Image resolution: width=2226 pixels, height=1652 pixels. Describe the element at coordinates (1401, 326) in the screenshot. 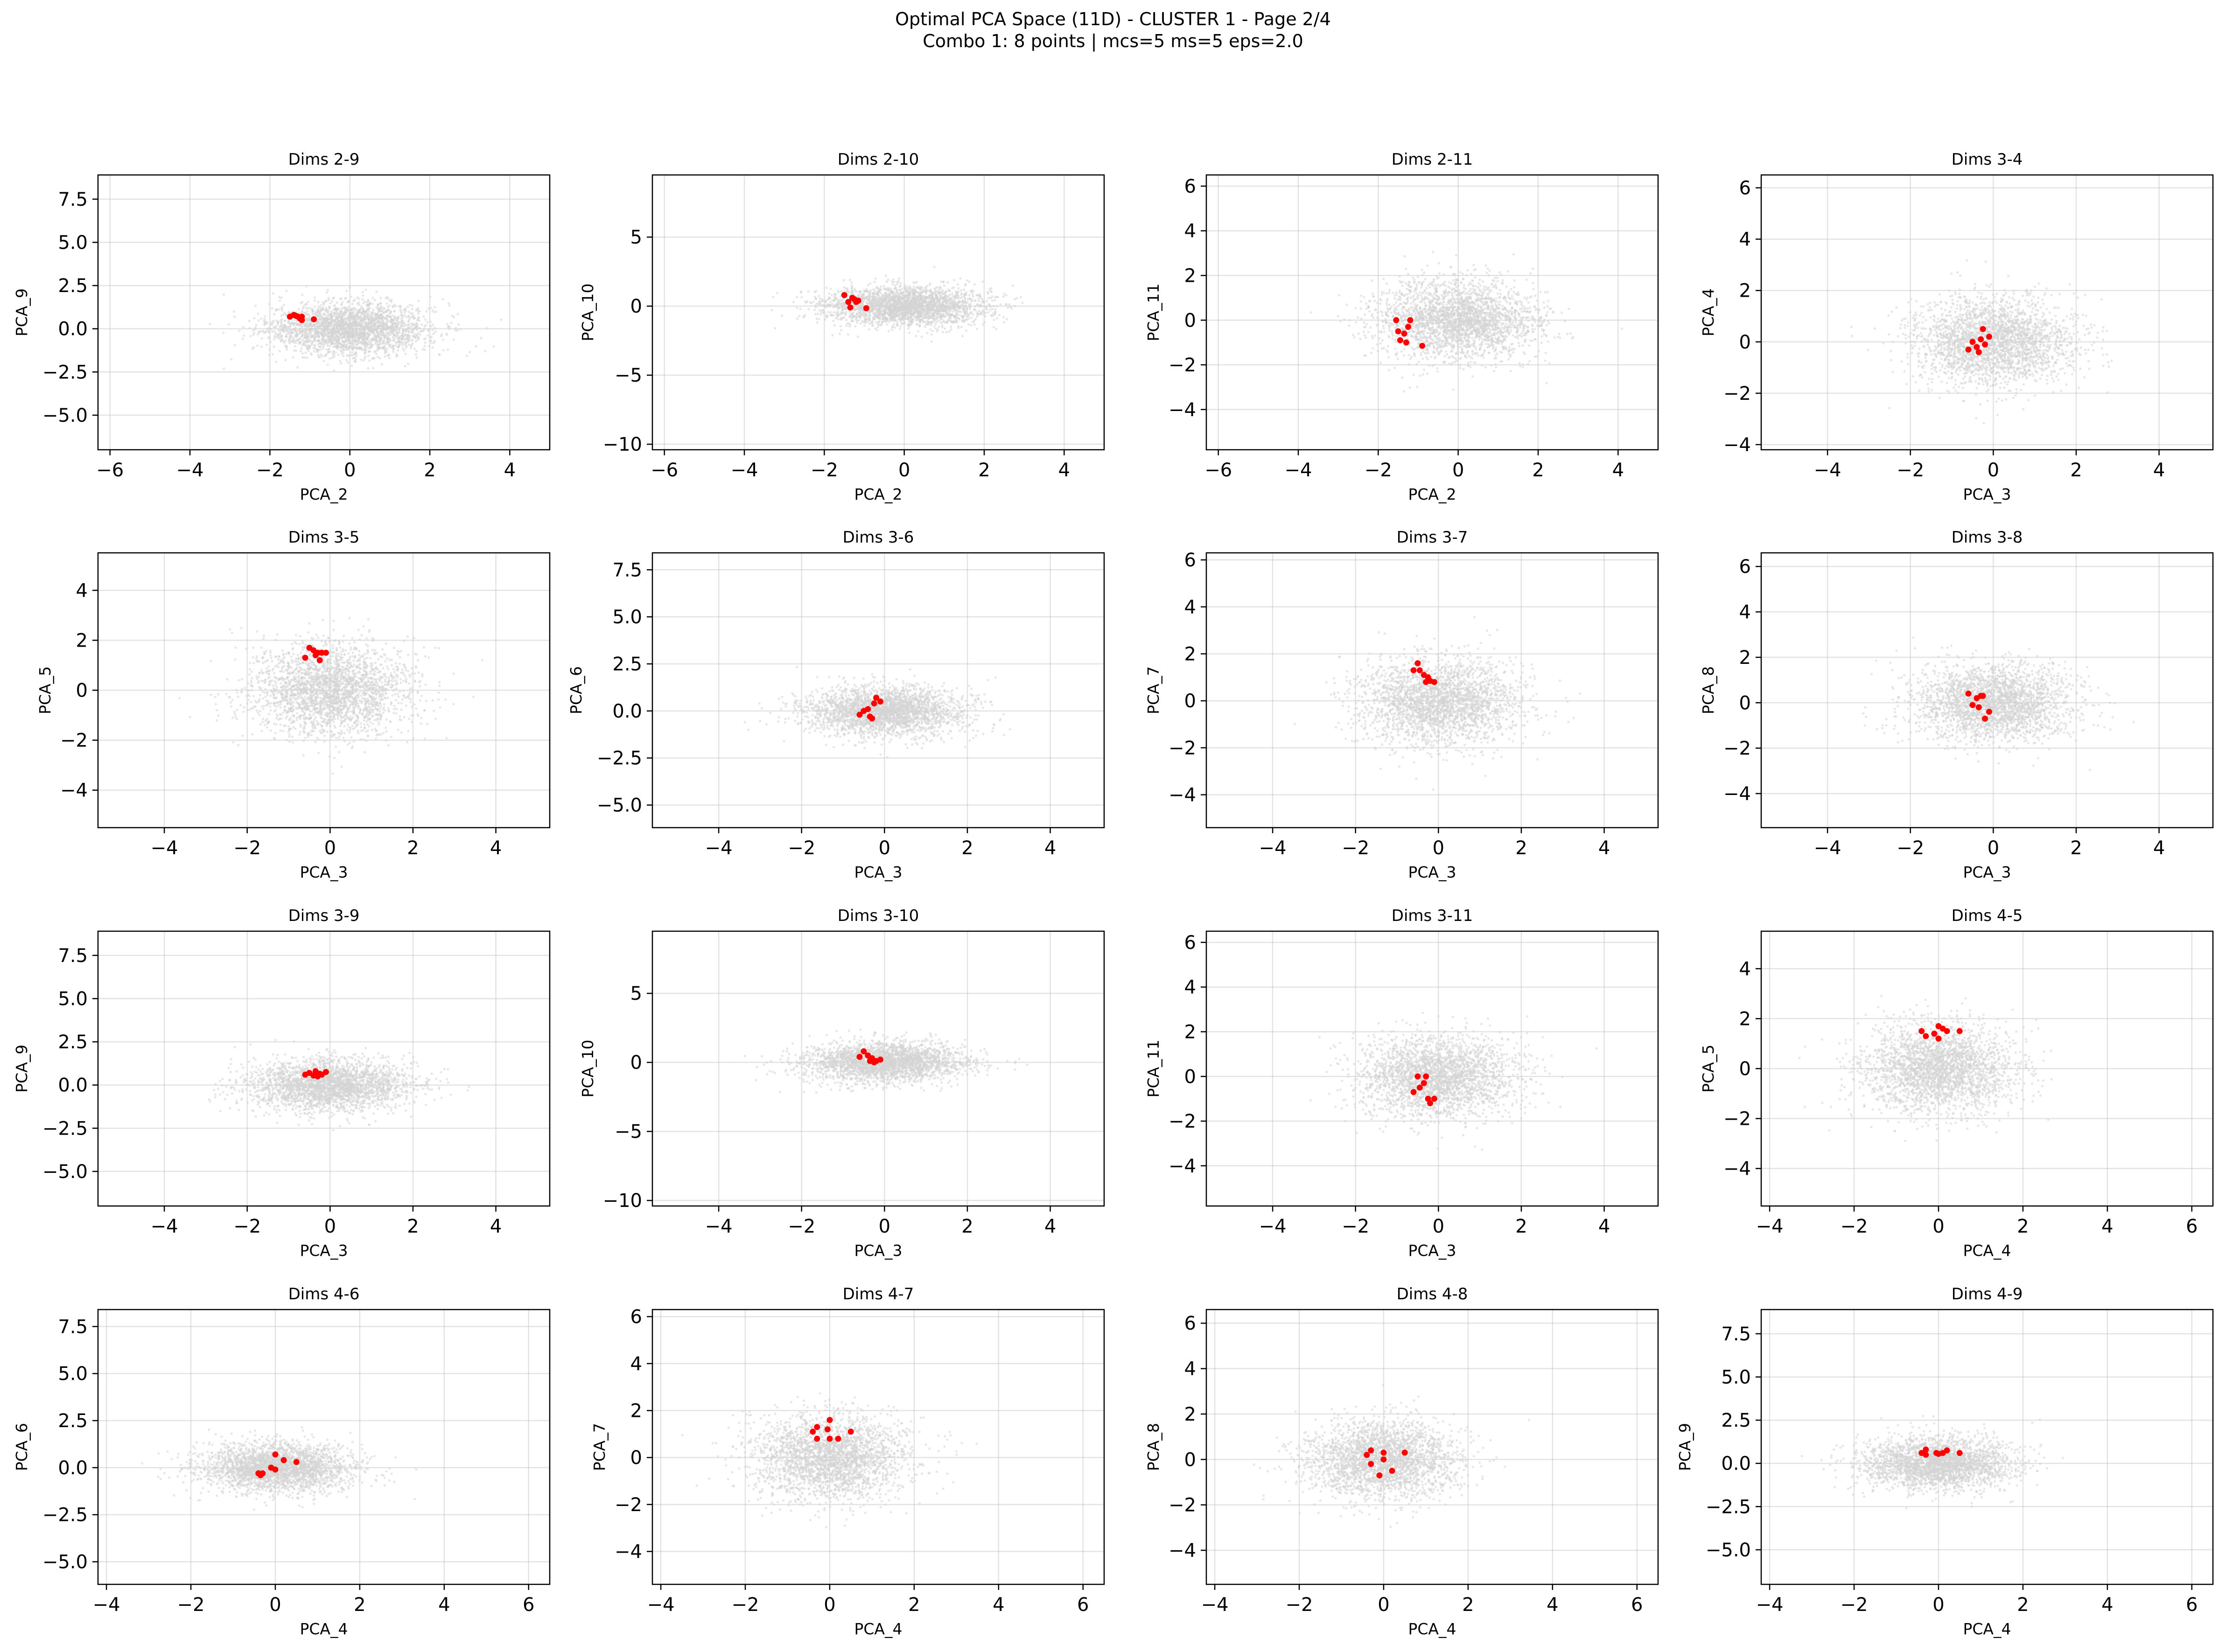

I see `scatter-panel: −6 −4 −2 0 2 4 −4 −2 0 2 4 6 Dims 2-11 PCA_2 PCA_11` at that location.